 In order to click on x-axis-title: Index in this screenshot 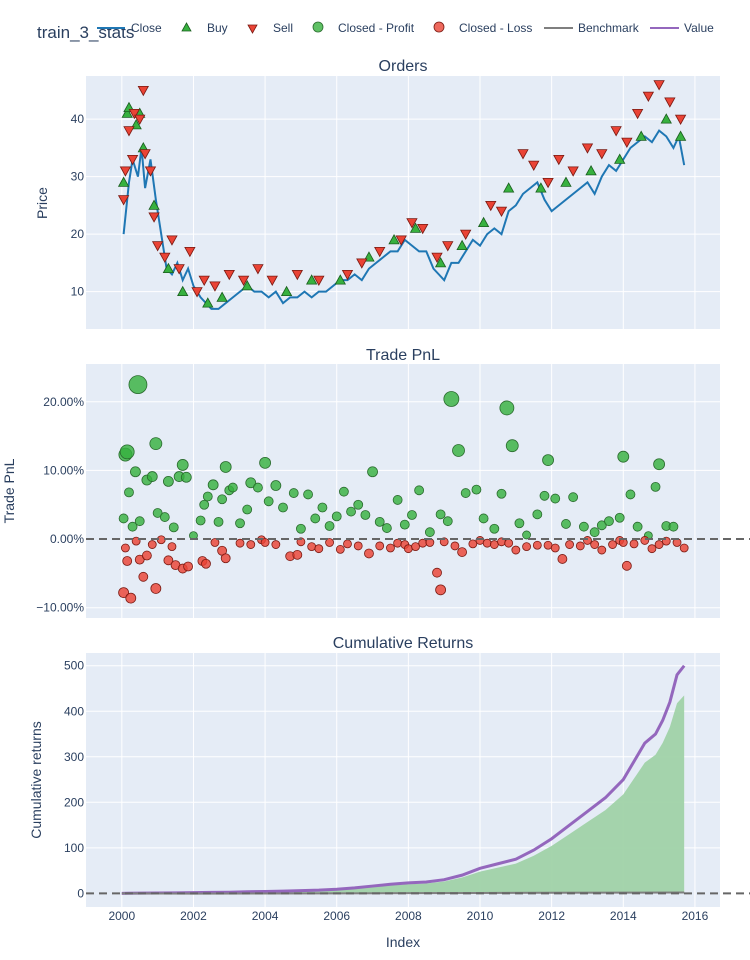, I will do `click(403, 942)`.